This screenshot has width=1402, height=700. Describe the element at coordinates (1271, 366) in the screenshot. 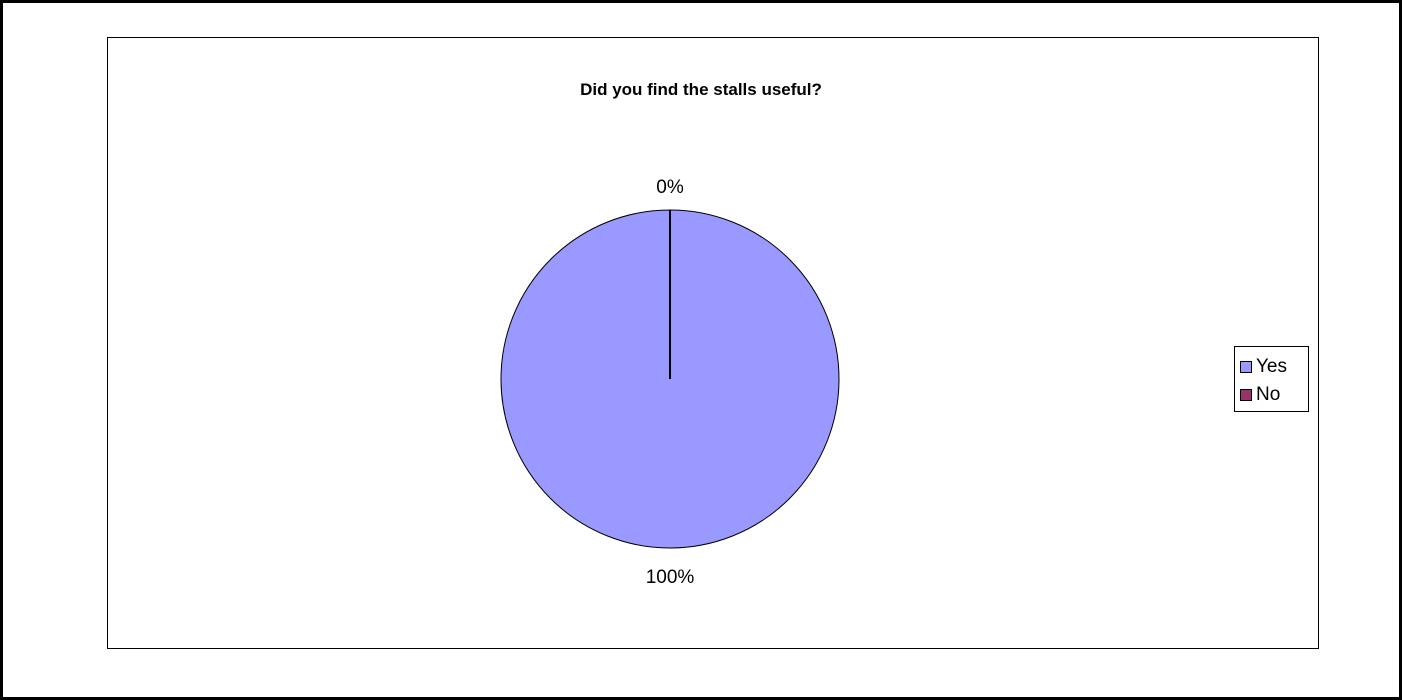

I see `legend-label-yes: Yes` at that location.